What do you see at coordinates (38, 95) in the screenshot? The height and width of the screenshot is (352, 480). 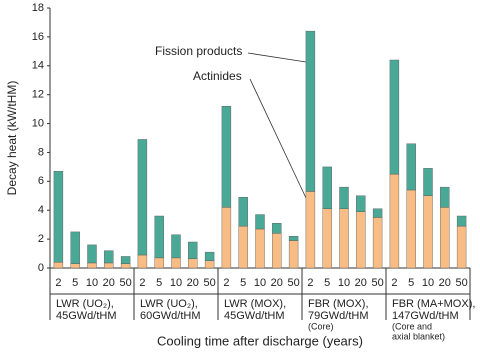 I see `y-tick-label: 12` at bounding box center [38, 95].